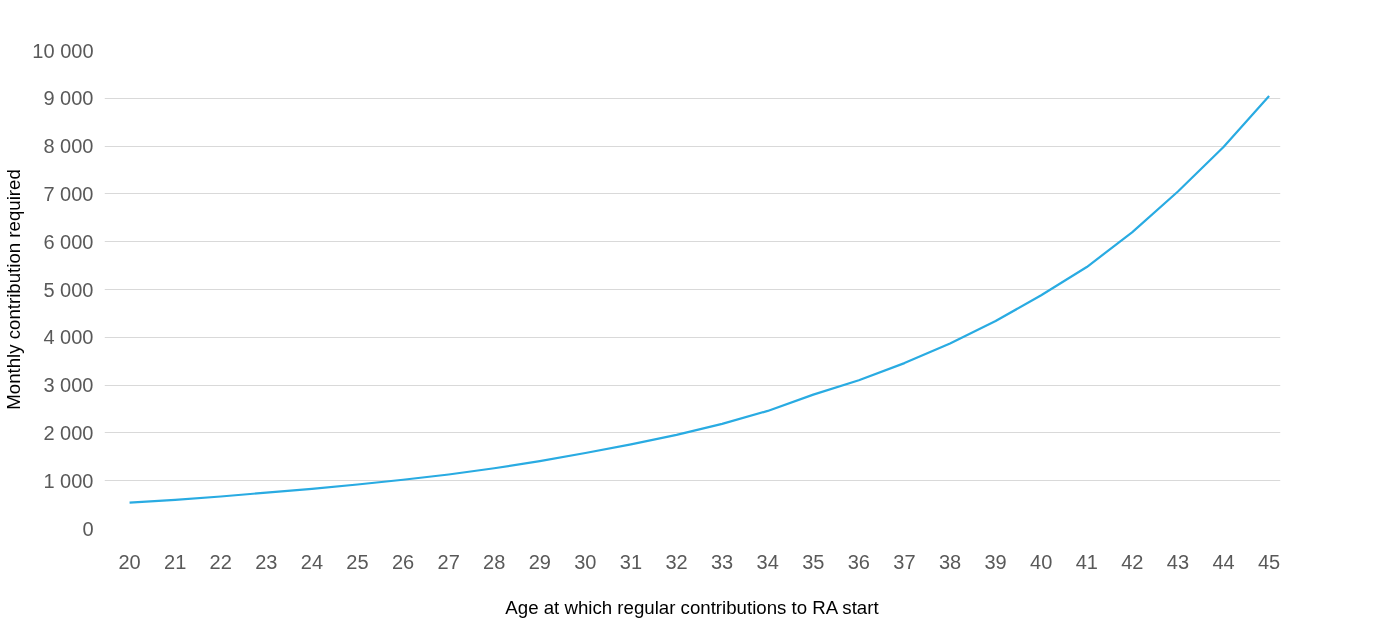 This screenshot has width=1383, height=631. What do you see at coordinates (68, 146) in the screenshot?
I see `y-tick-label: 8 000` at bounding box center [68, 146].